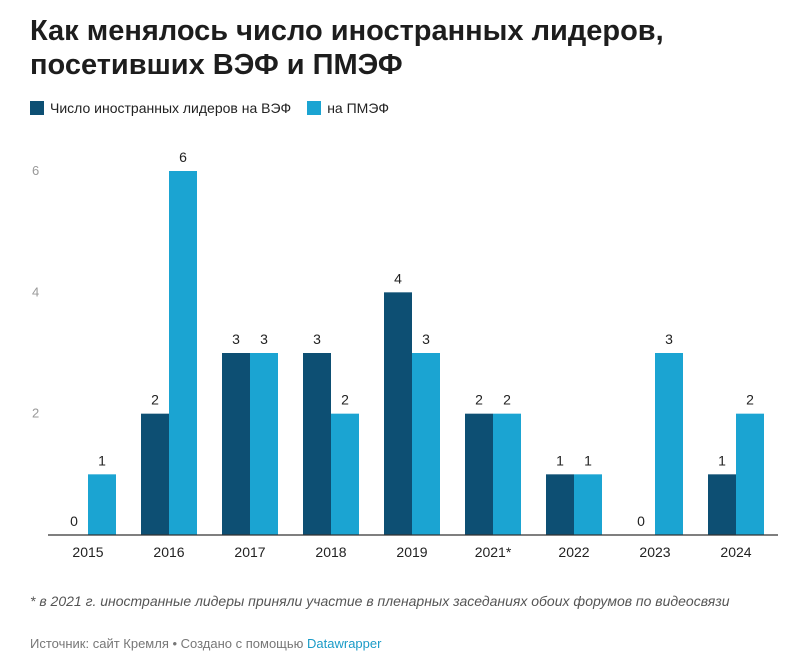 This screenshot has width=800, height=664. What do you see at coordinates (183, 157) in the screenshot?
I see `bar-value-label: 6` at bounding box center [183, 157].